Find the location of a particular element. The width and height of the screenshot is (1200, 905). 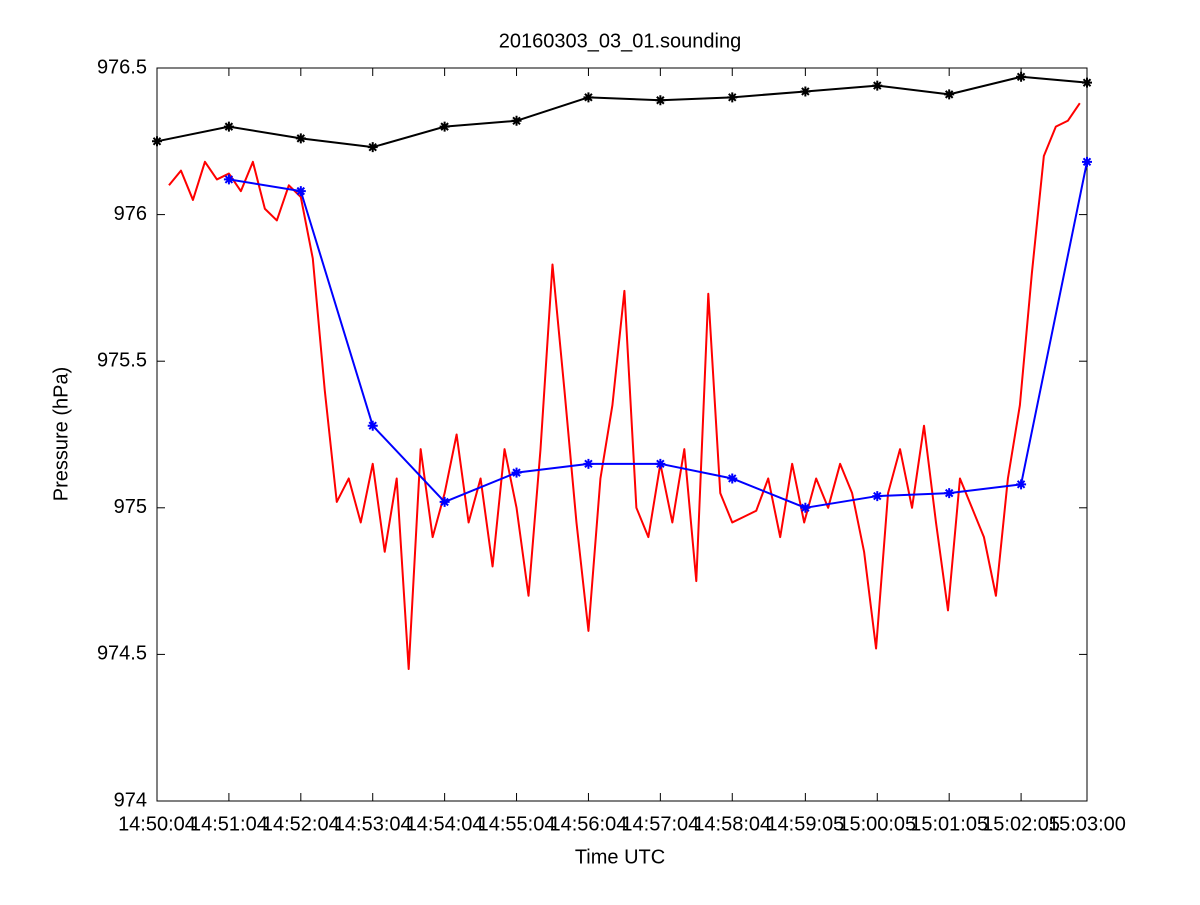

series-line is located at coordinates (622, 112).